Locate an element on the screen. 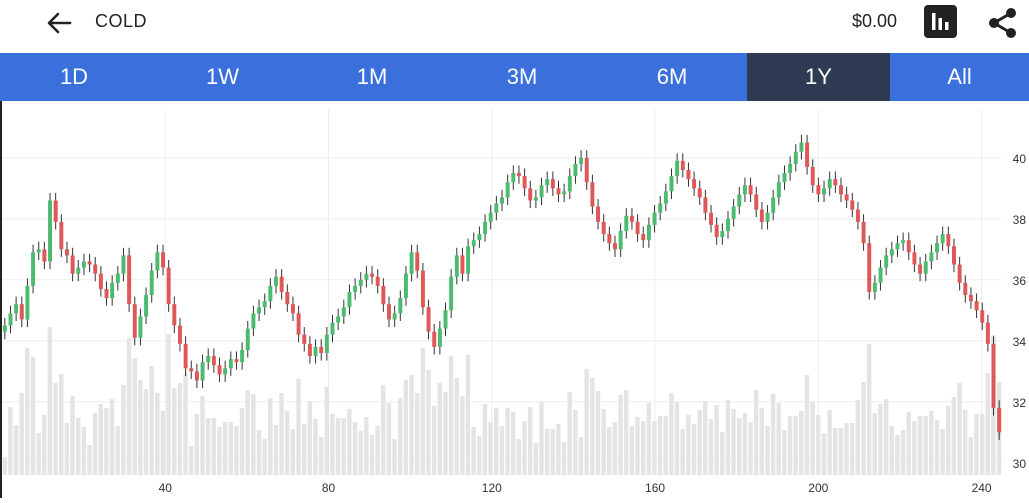  tab-1d: 1D is located at coordinates (74, 76).